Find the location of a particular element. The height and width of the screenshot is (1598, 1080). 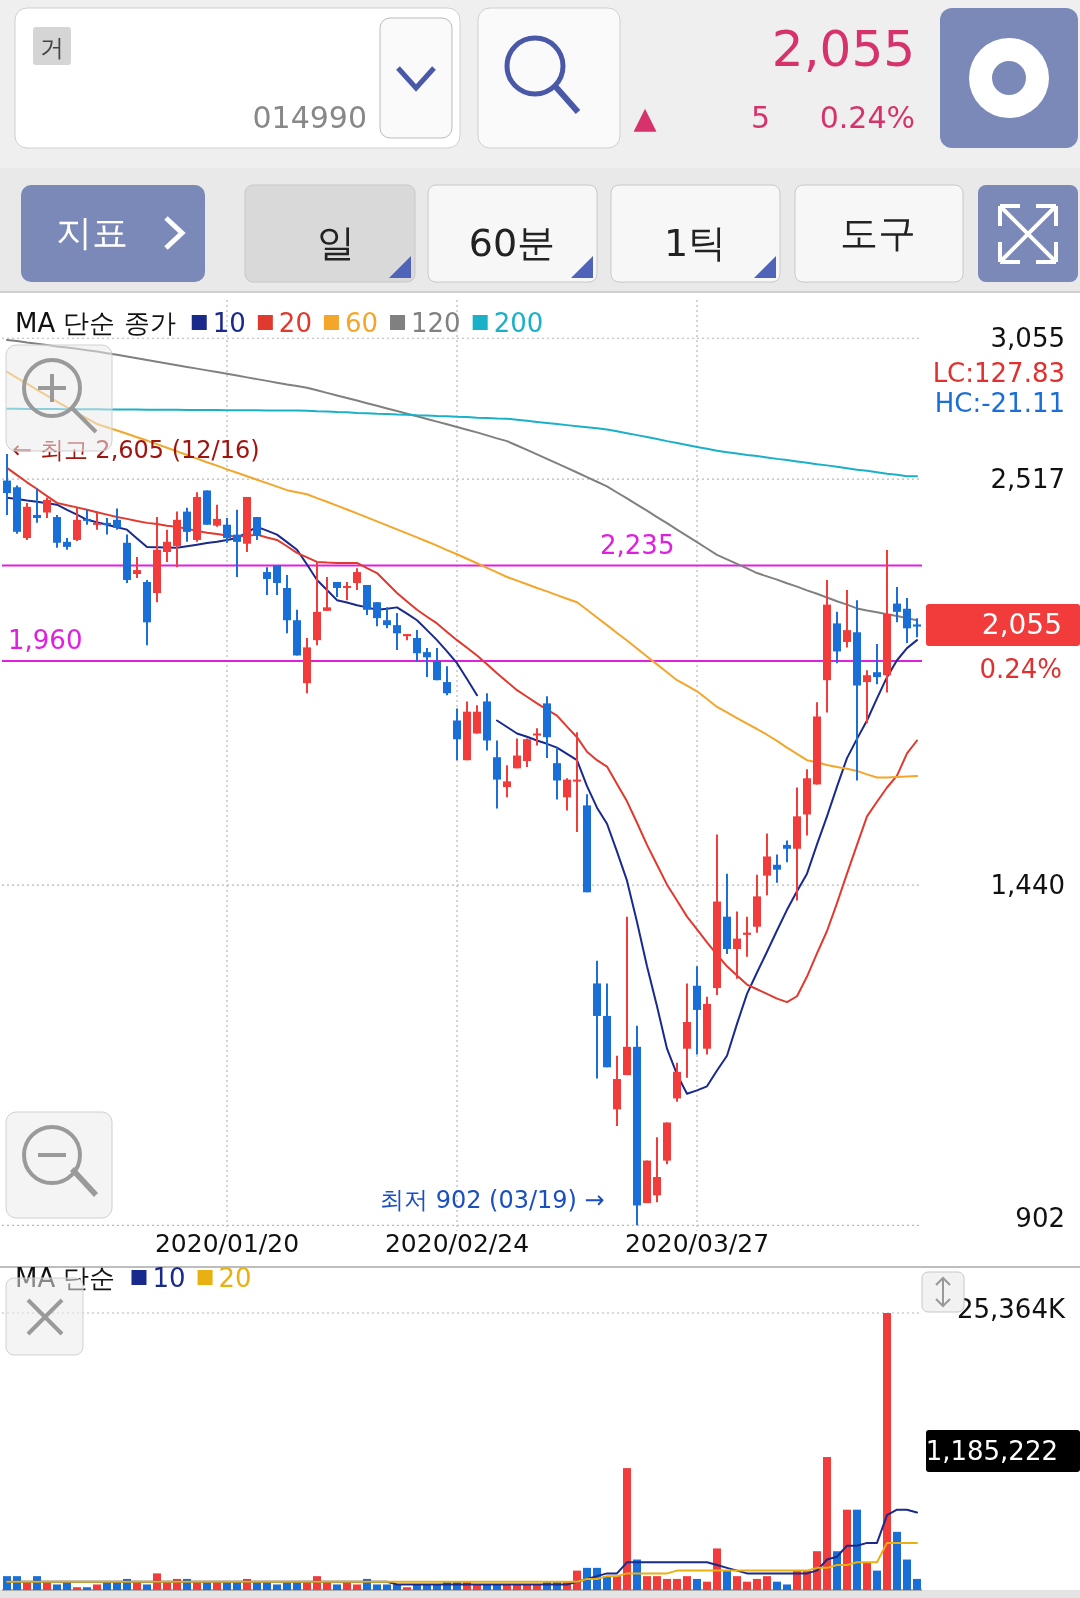

ref-line-label: 1,960 is located at coordinates (45, 639).